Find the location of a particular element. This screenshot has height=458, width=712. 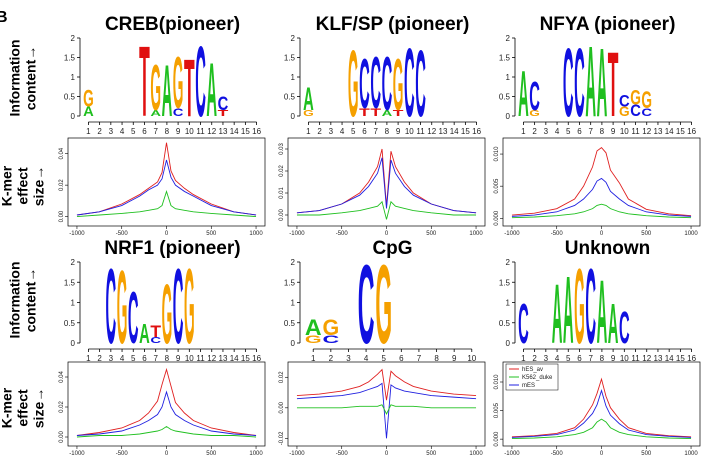

panel-title: CpG is located at coordinates (392, 248).